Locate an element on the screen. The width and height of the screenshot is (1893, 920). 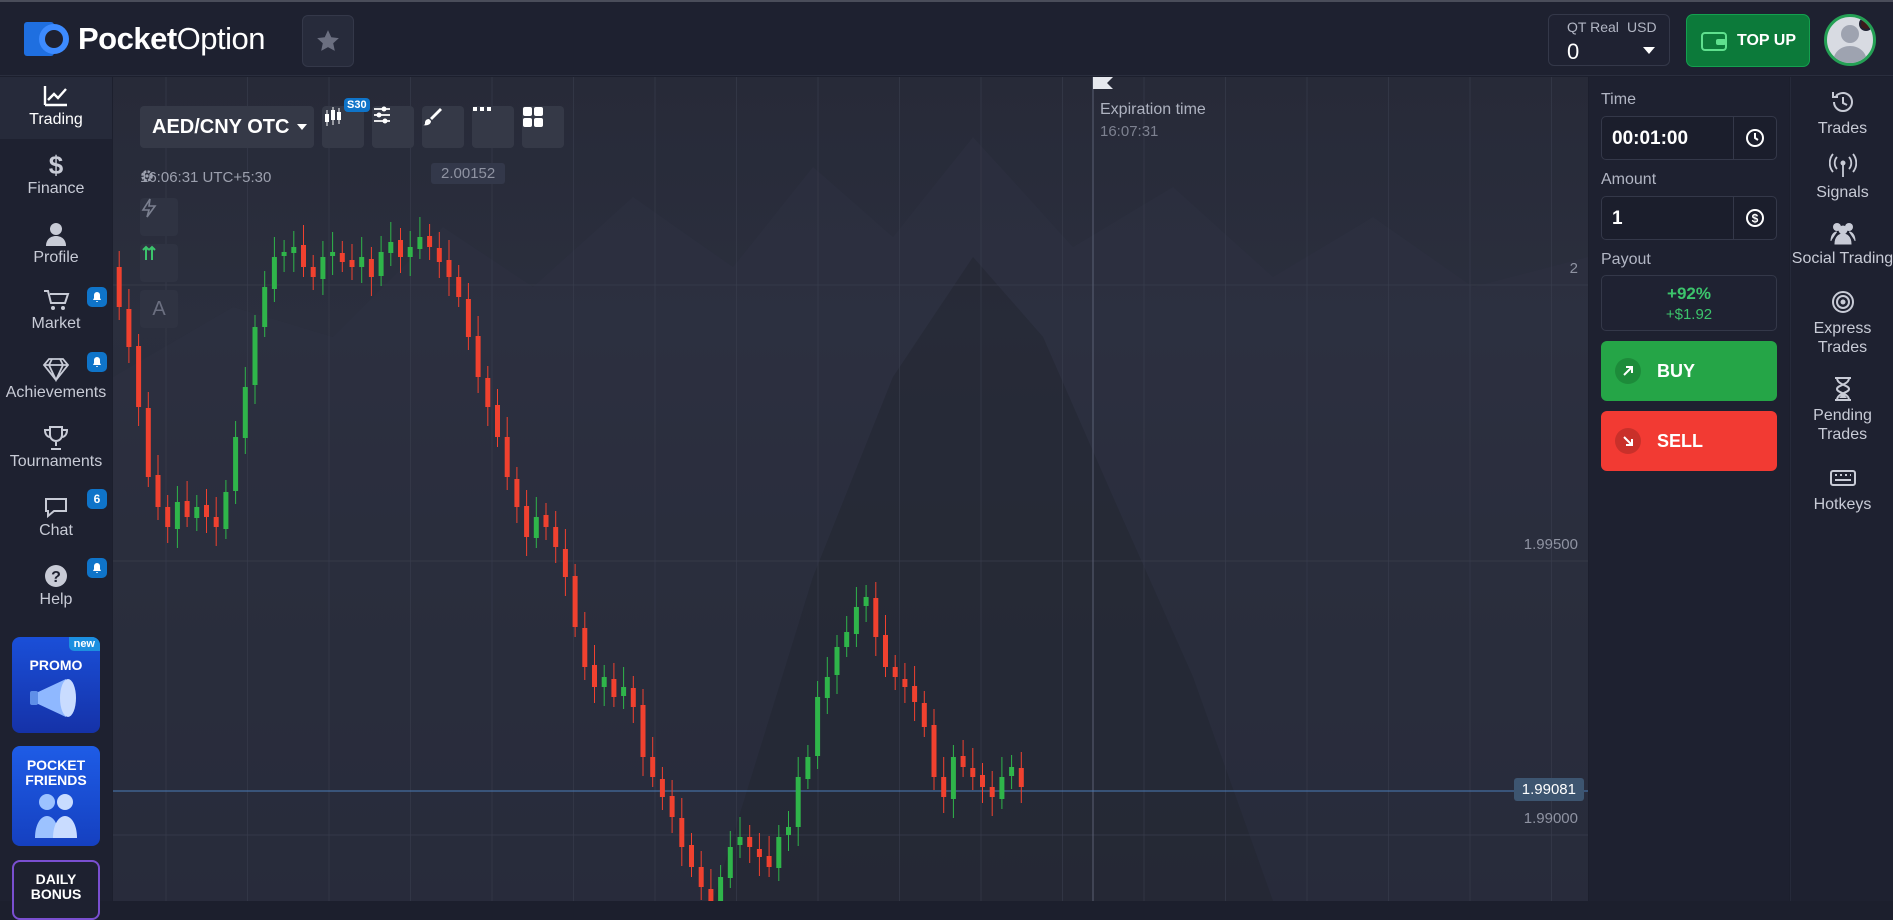
sell-button: SELL is located at coordinates (1689, 441).